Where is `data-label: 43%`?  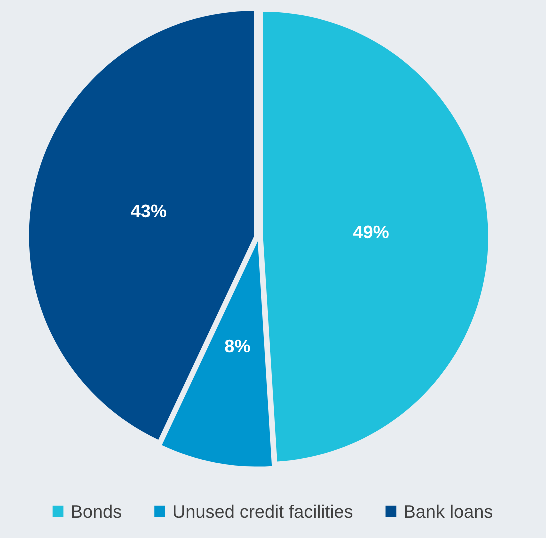 data-label: 43% is located at coordinates (149, 211).